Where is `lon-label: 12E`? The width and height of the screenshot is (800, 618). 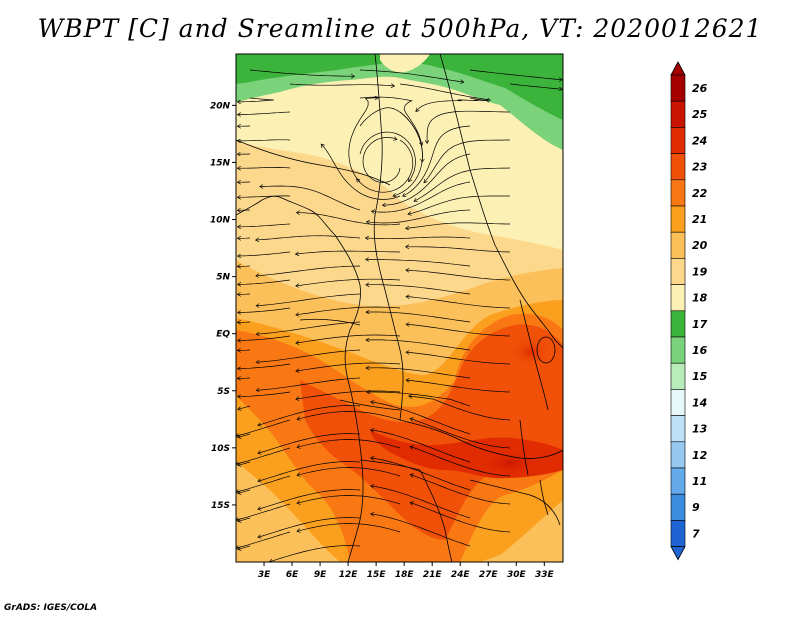 lon-label: 12E is located at coordinates (349, 575).